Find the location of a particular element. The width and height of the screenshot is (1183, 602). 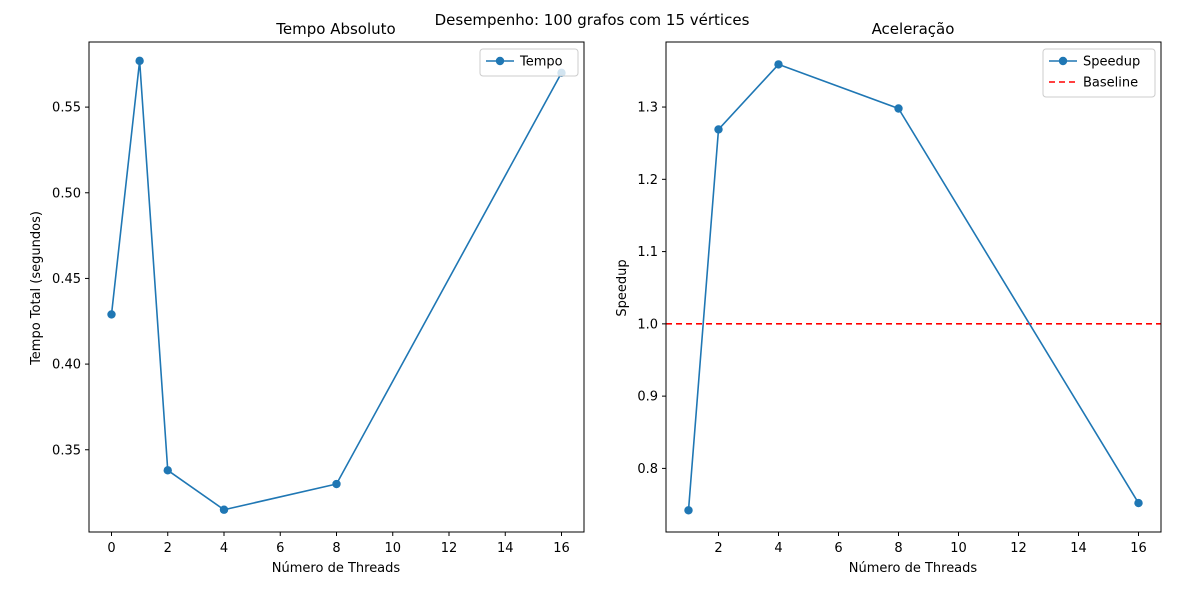

y-axis-label: Tempo Total (segundos) is located at coordinates (36, 288).